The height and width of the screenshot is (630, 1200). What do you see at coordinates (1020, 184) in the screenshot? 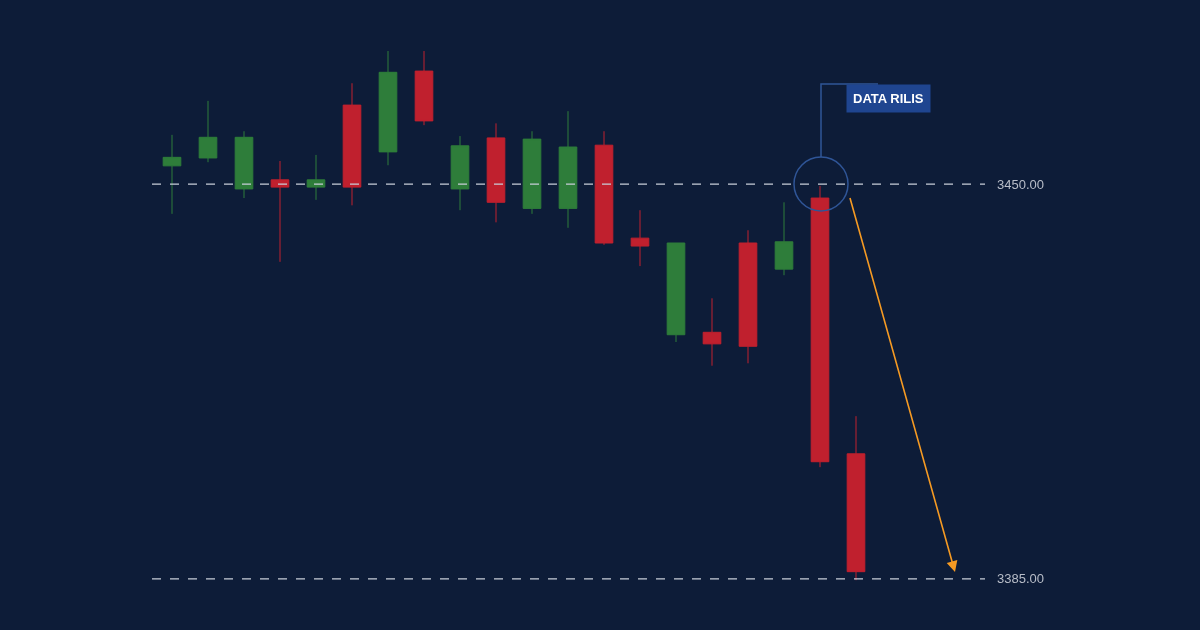
I see `ref-line-label: 3450.00` at bounding box center [1020, 184].